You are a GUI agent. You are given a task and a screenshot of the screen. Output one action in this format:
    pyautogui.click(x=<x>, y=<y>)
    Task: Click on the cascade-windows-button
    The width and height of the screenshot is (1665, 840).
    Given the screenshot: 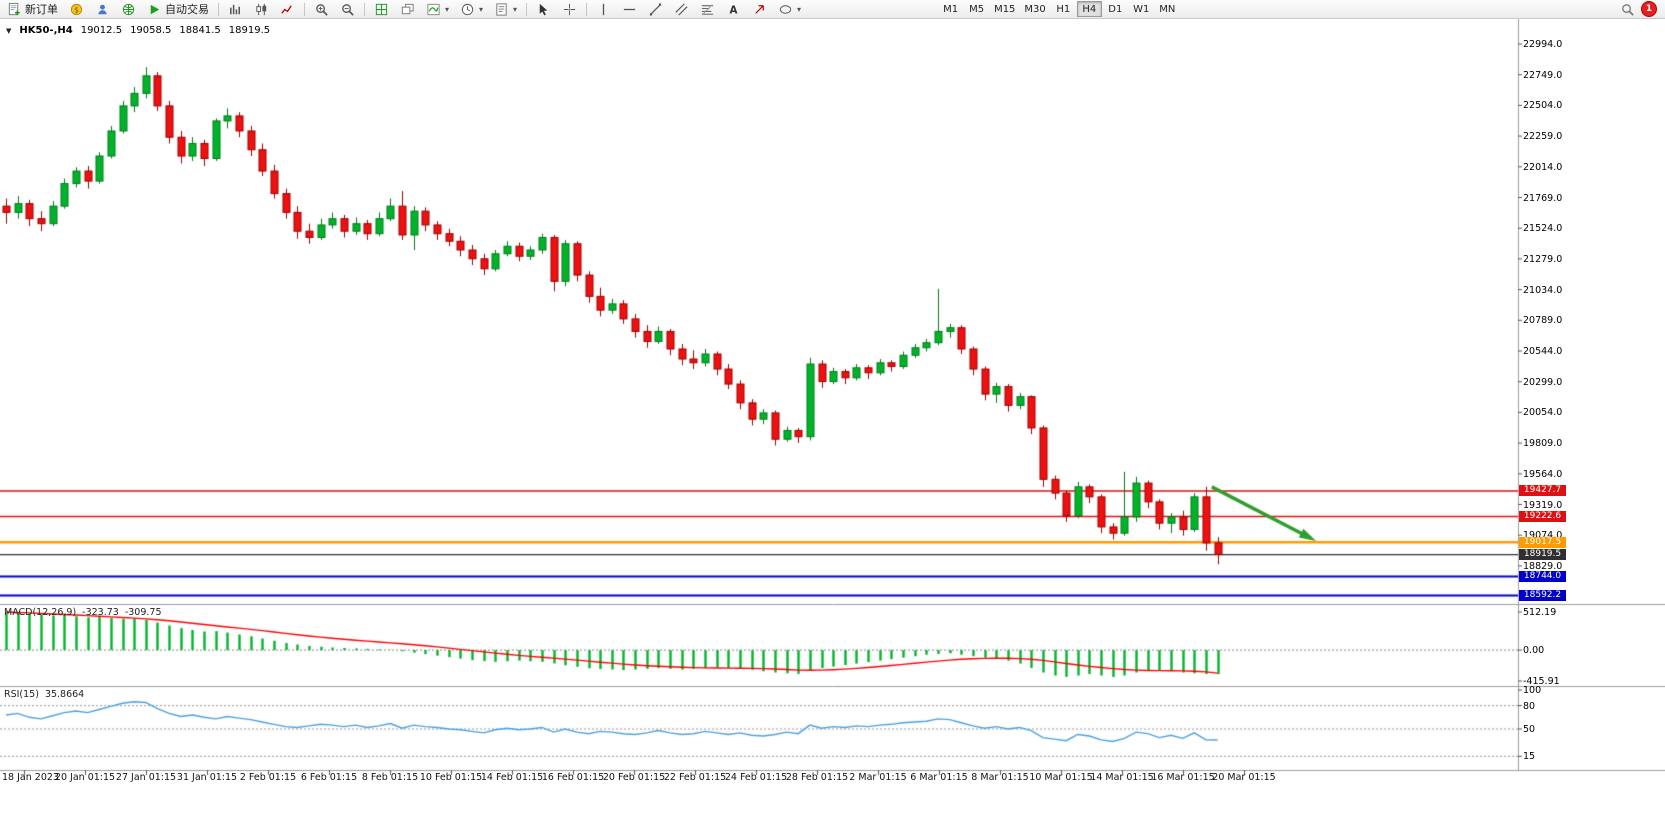 What is the action you would take?
    pyautogui.click(x=407, y=9)
    